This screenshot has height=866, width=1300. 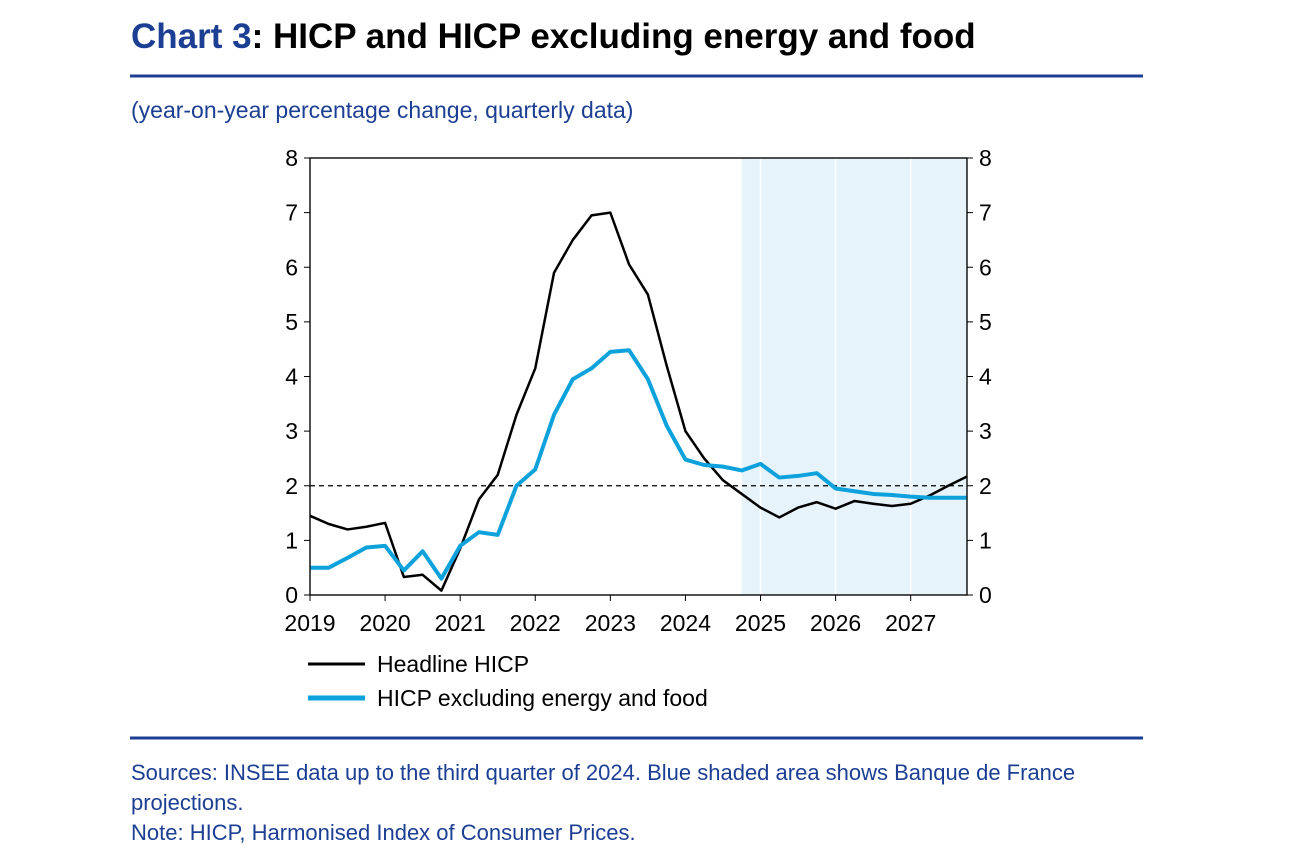 I want to click on x-tick-label: 2019, so click(x=309, y=623).